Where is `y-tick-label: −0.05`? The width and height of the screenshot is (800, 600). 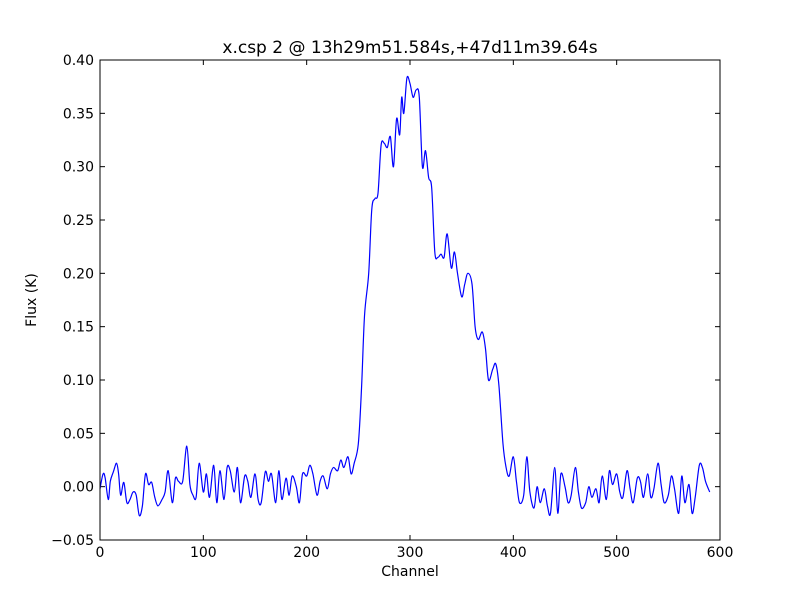 y-tick-label: −0.05 is located at coordinates (72, 541).